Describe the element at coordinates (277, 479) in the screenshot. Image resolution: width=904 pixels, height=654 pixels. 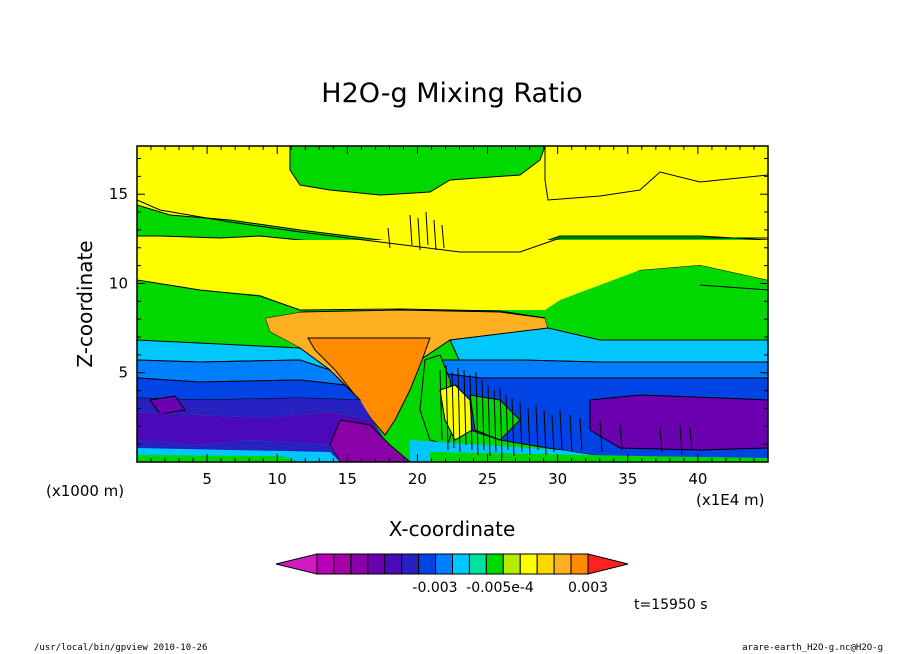
I see `x-tick-label: 10` at that location.